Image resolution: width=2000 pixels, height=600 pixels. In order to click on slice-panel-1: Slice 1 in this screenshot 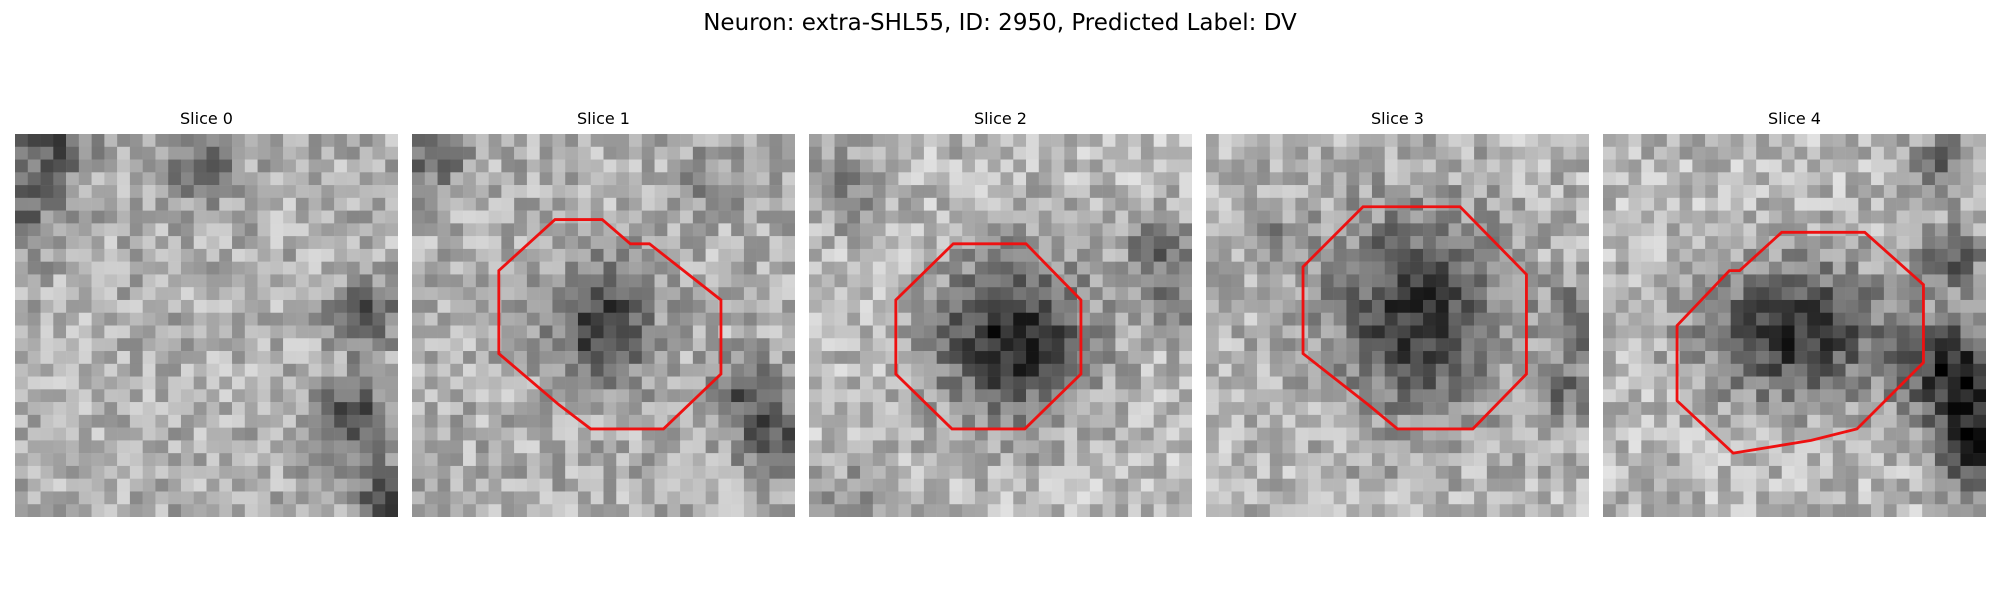, I will do `click(603, 313)`.